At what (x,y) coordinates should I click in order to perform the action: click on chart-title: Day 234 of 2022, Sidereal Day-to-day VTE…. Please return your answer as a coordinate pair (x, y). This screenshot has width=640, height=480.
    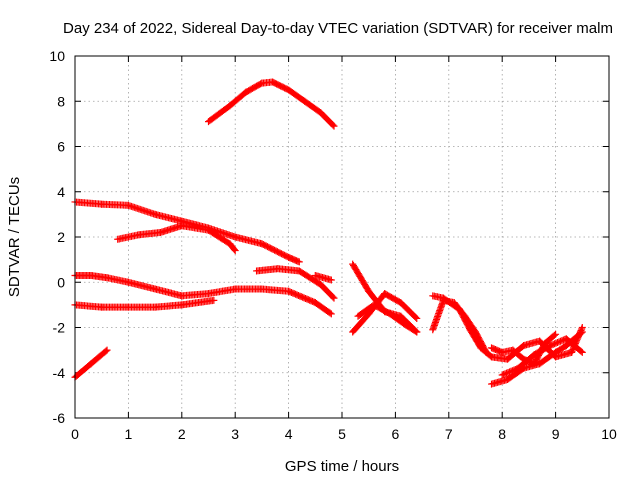
    Looking at the image, I should click on (338, 28).